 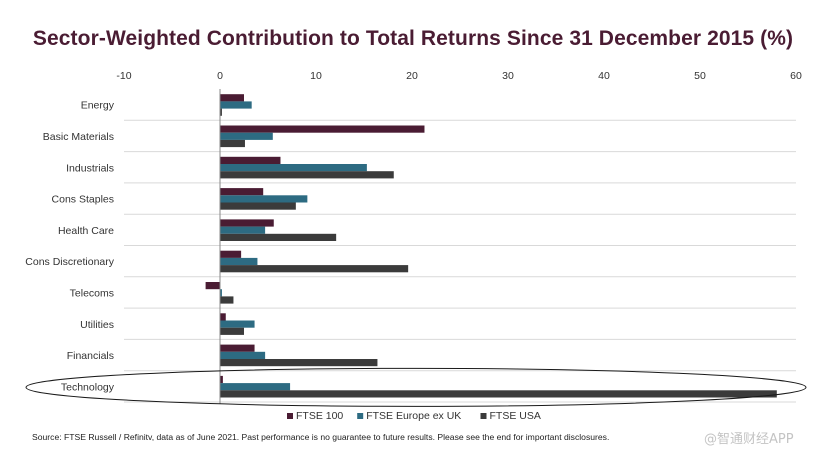 What do you see at coordinates (232, 143) in the screenshot?
I see `bar-ftse-usa-basic-materials` at bounding box center [232, 143].